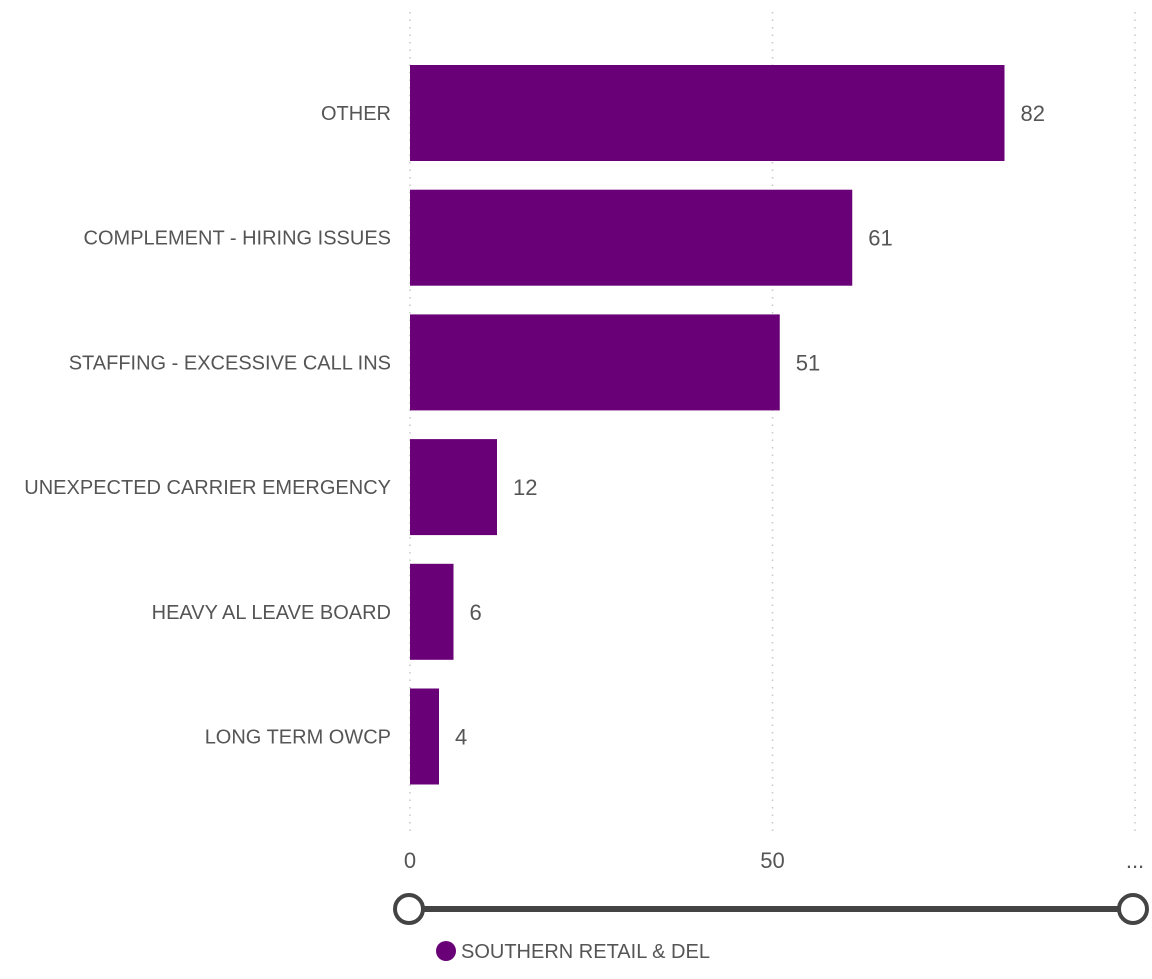 This screenshot has width=1152, height=979. Describe the element at coordinates (808, 362) in the screenshot. I see `data-label-2: 51` at that location.